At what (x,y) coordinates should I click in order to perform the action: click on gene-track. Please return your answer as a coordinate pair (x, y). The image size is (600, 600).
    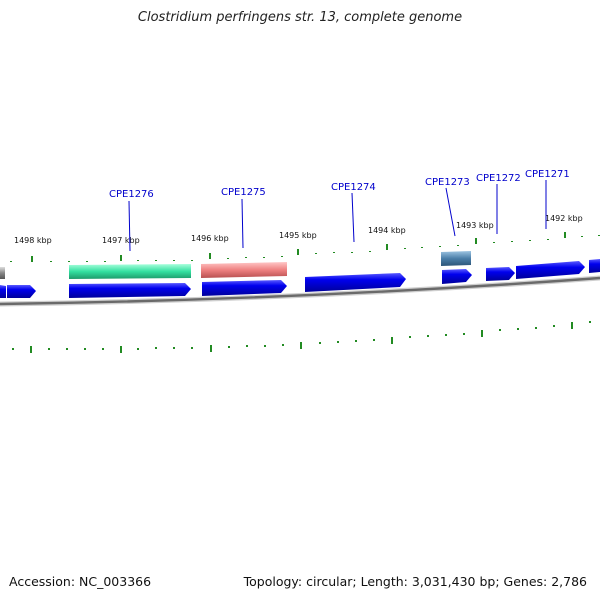
    Looking at the image, I should click on (235, 265).